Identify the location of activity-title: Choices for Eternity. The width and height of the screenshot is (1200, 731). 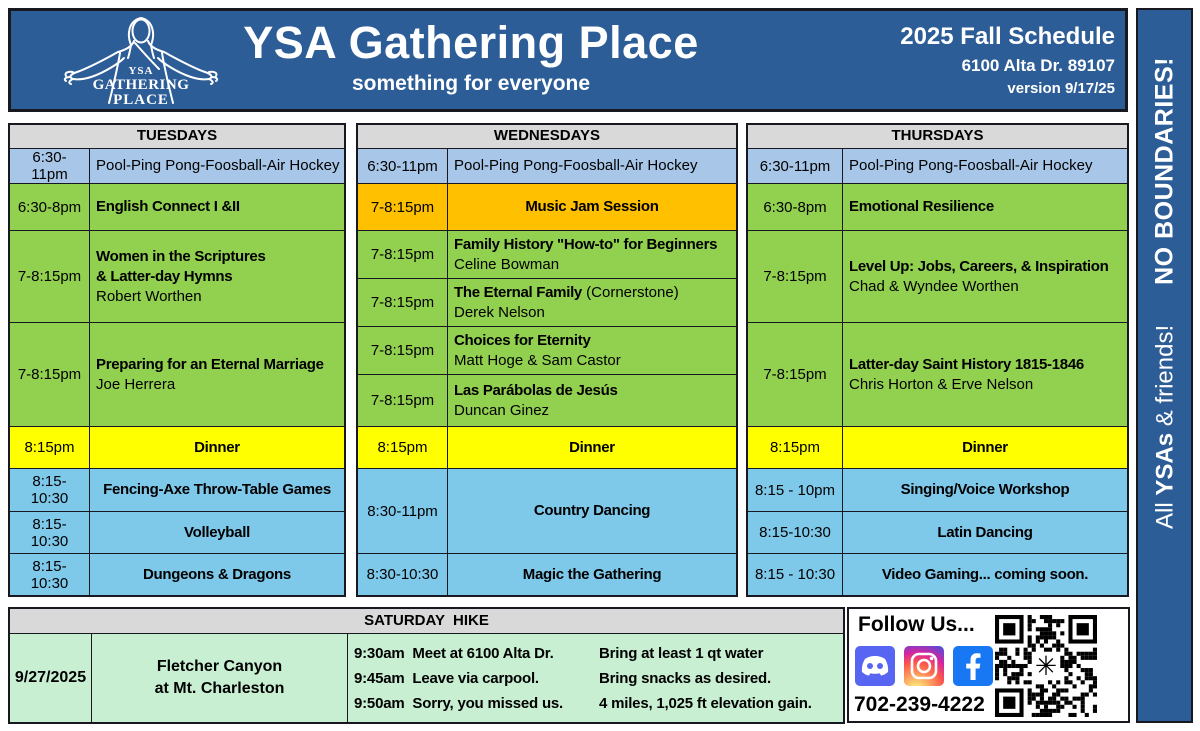
(522, 340).